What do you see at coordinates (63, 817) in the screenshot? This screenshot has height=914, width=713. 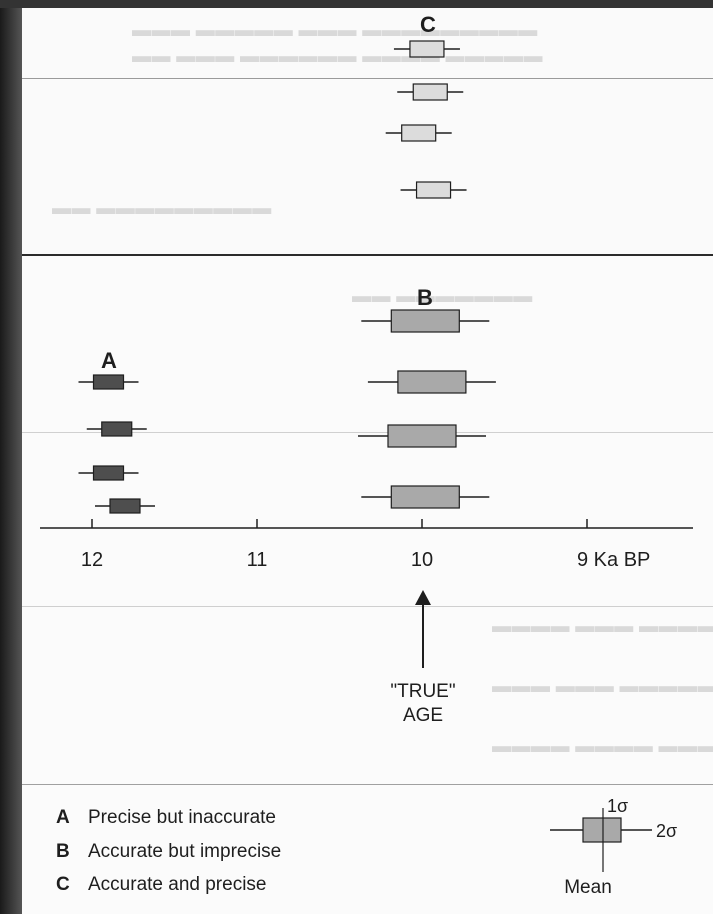 I see `legend-letter-a: A` at bounding box center [63, 817].